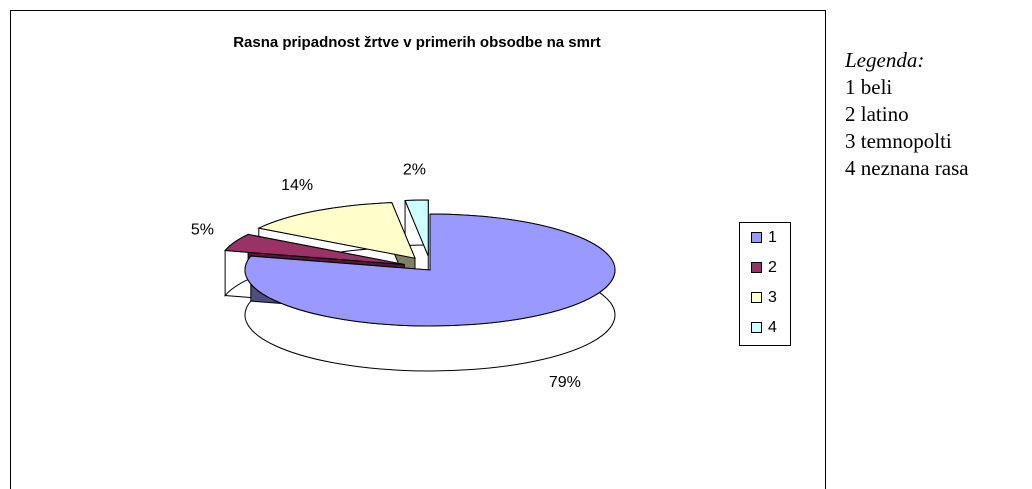  What do you see at coordinates (565, 382) in the screenshot?
I see `data-label: 79%` at bounding box center [565, 382].